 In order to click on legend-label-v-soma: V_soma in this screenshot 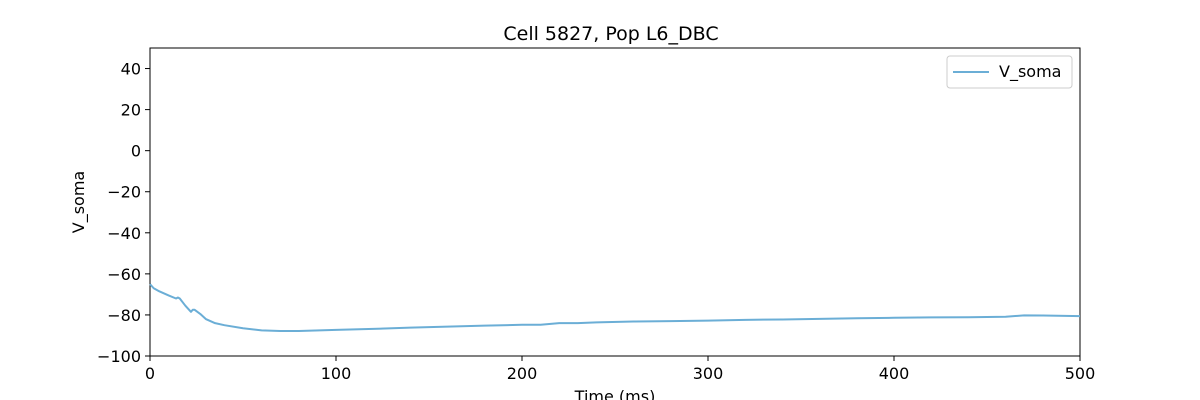, I will do `click(1030, 72)`.